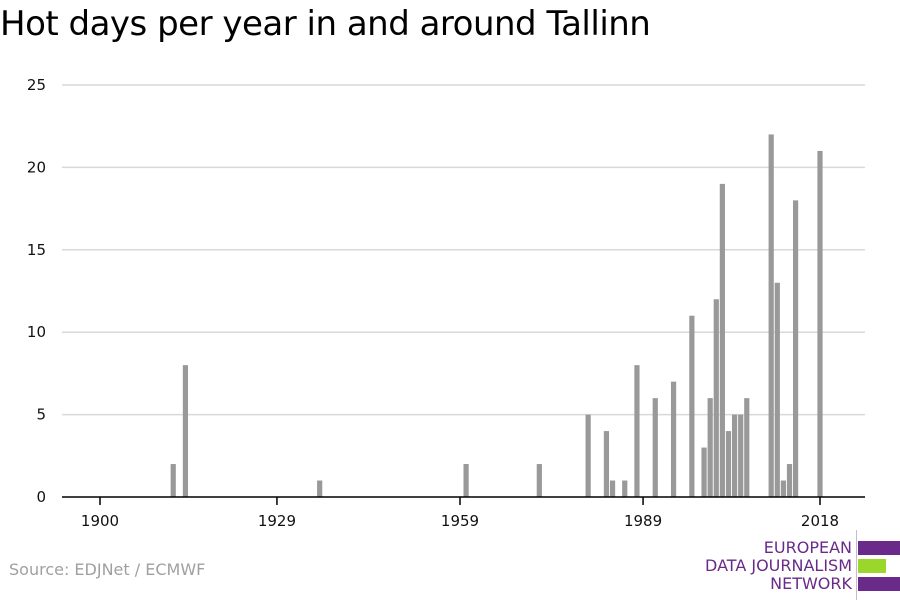 The height and width of the screenshot is (600, 900). What do you see at coordinates (778, 565) in the screenshot?
I see `logo-line-data-journalism: DATA JOURNALISM` at bounding box center [778, 565].